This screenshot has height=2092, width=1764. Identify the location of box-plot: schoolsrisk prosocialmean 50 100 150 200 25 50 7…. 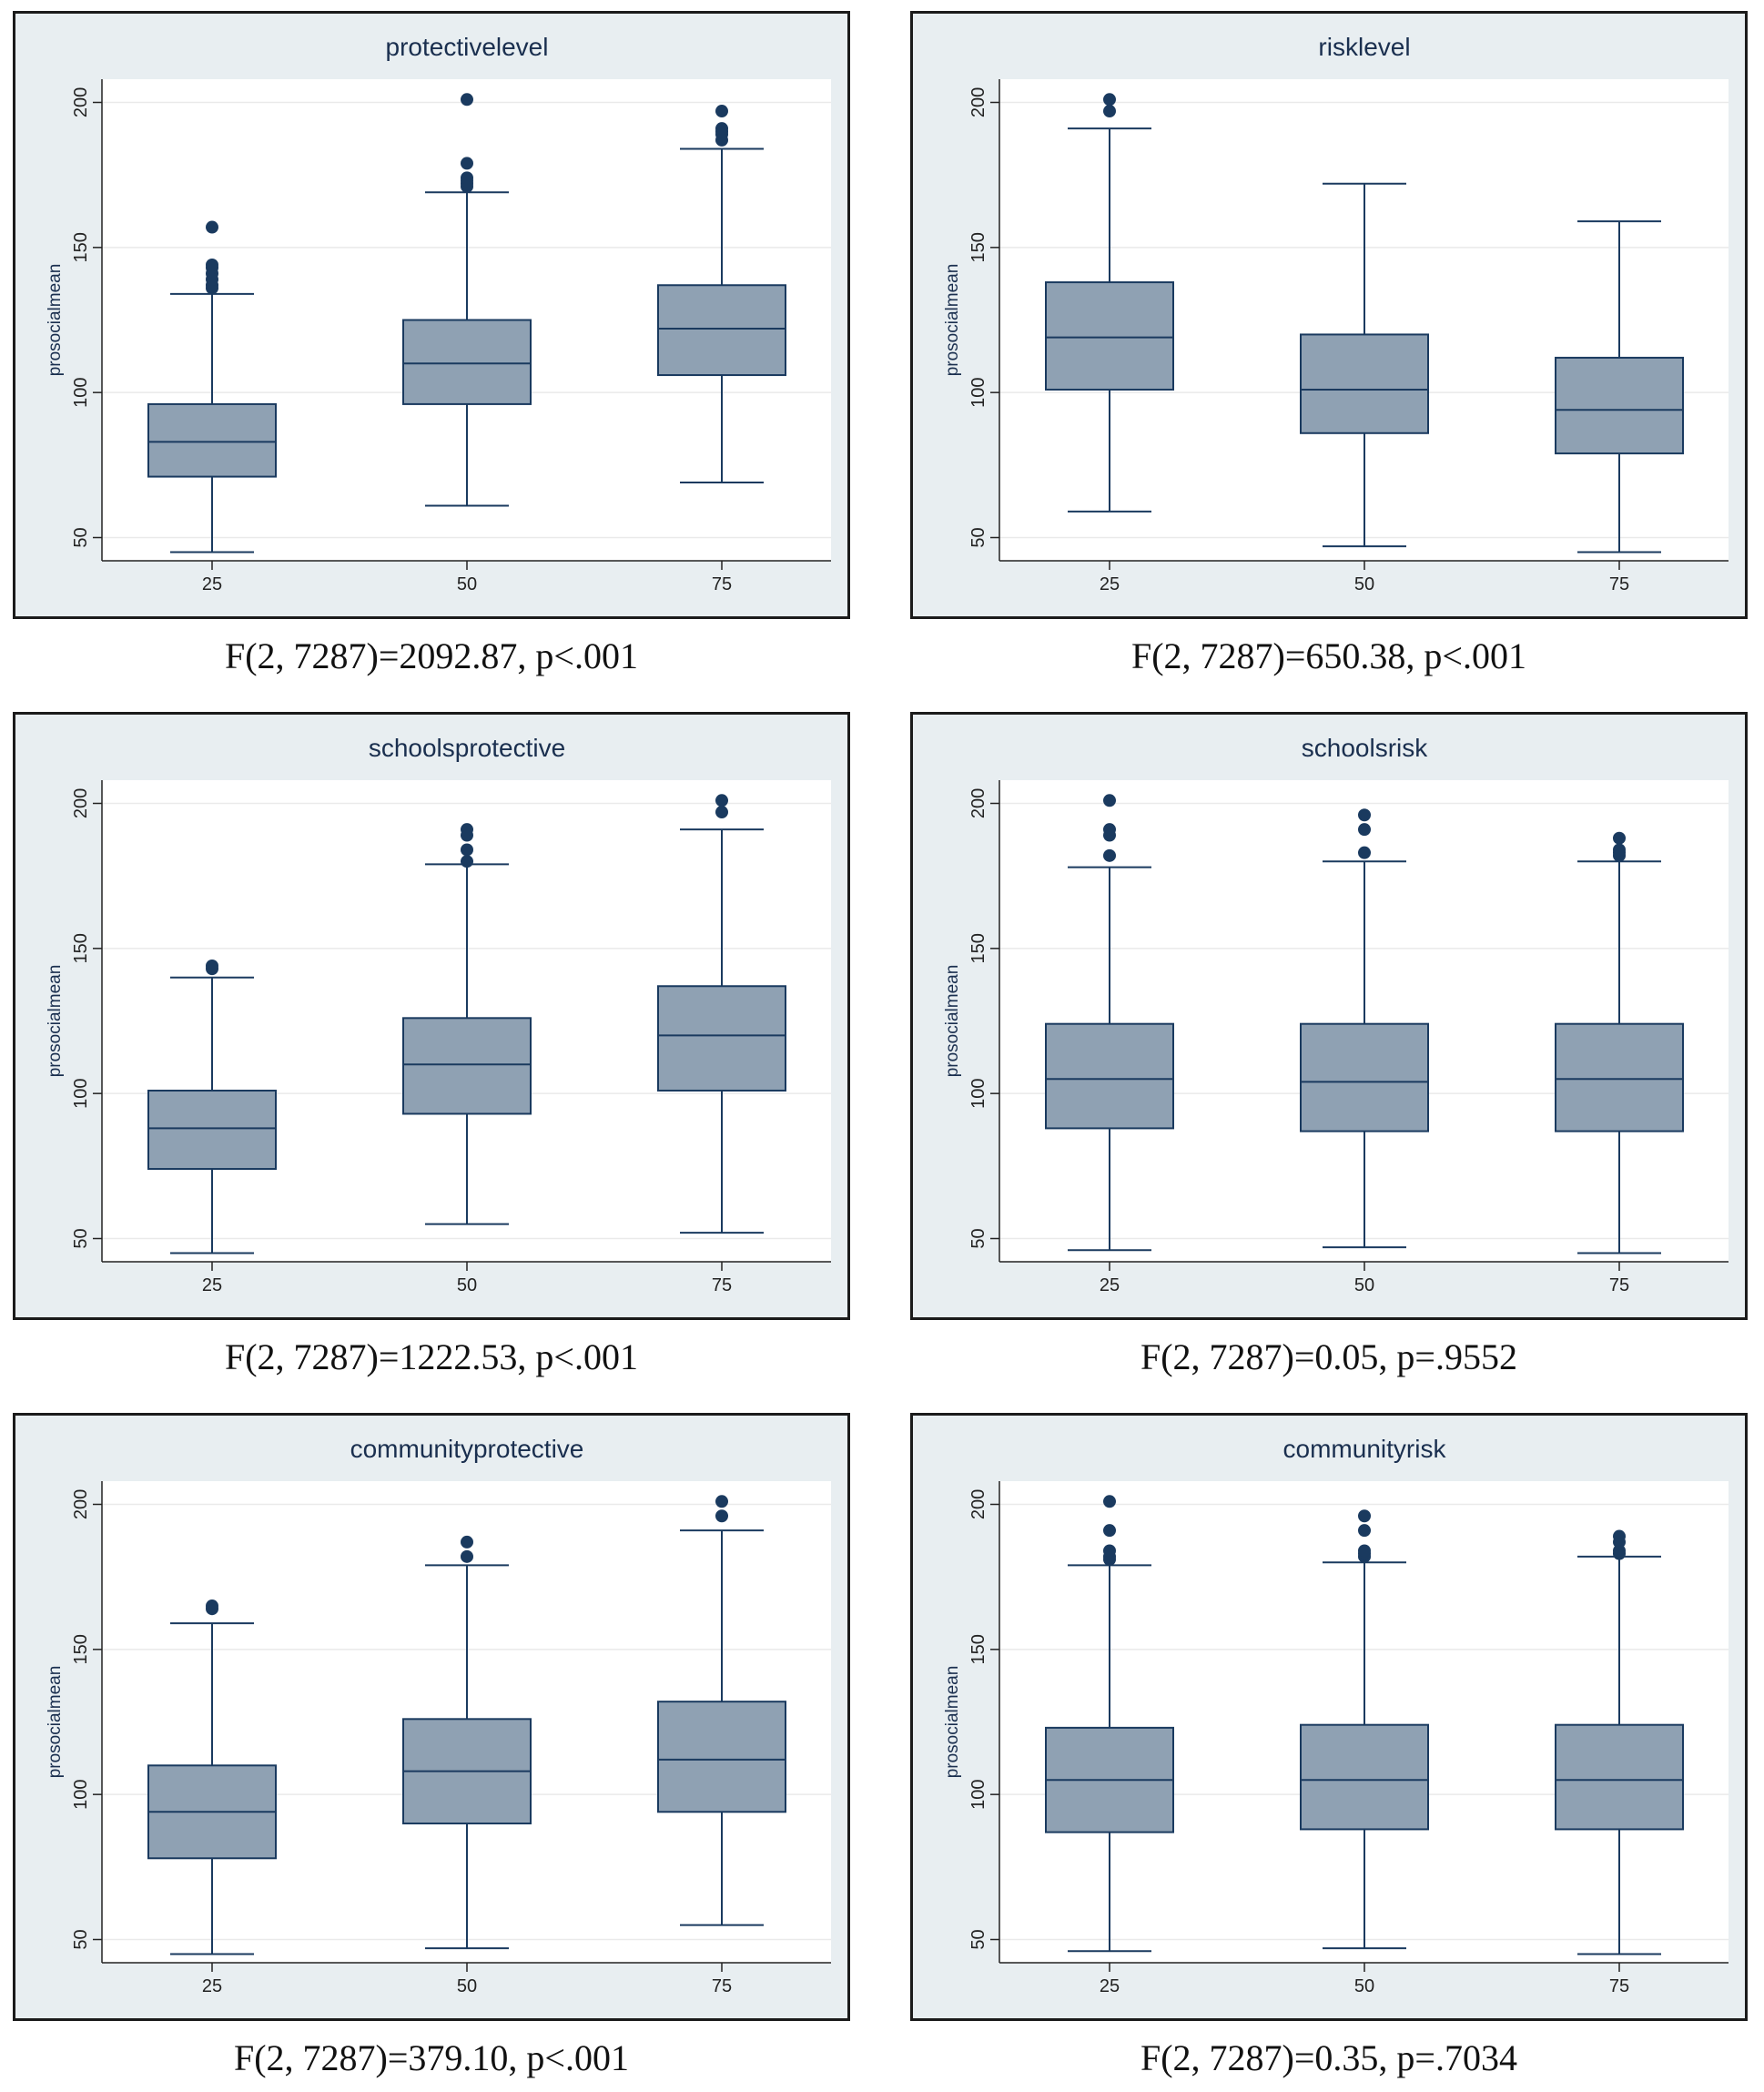
(1336, 1015).